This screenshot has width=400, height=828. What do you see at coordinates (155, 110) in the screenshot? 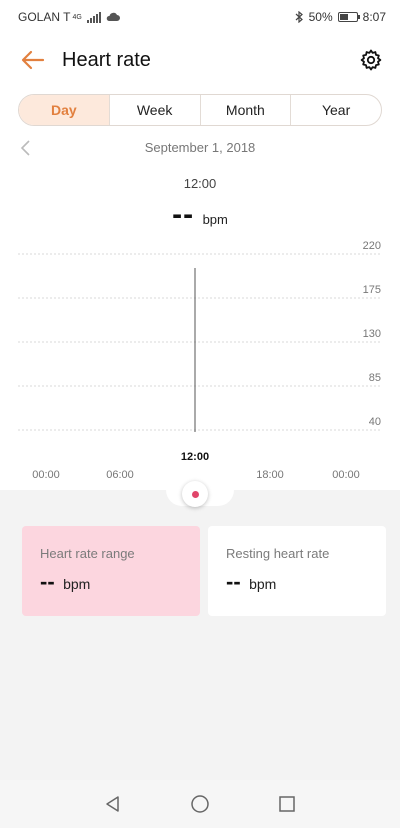
I see `tab-week: Week` at bounding box center [155, 110].